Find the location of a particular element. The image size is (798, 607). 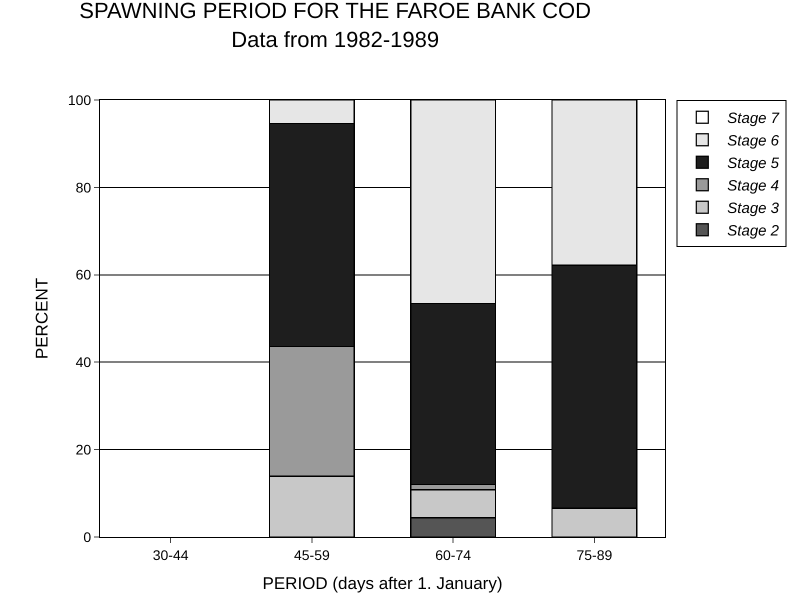

y-tick-label: 80 is located at coordinates (84, 187).